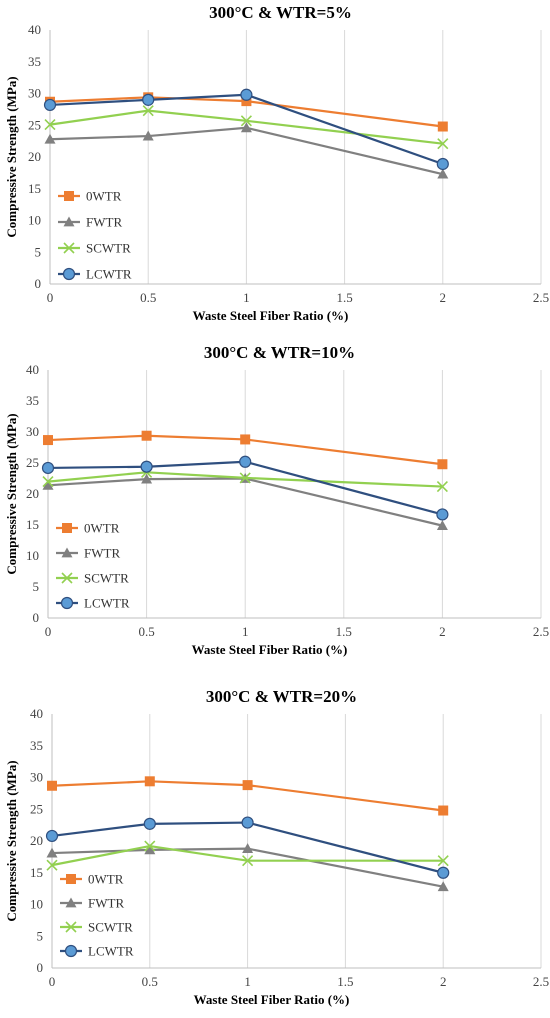 The image size is (550, 1018). I want to click on y-tick-label: 10, so click(34, 220).